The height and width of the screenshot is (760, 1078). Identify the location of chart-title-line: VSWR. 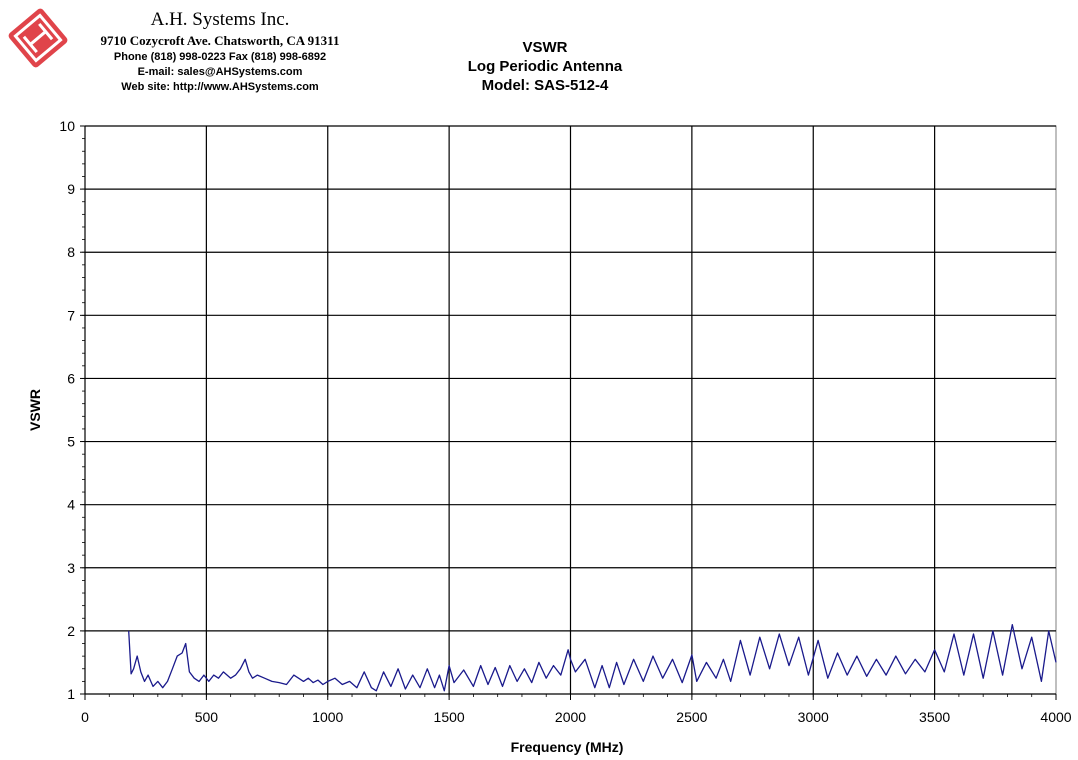
(545, 47).